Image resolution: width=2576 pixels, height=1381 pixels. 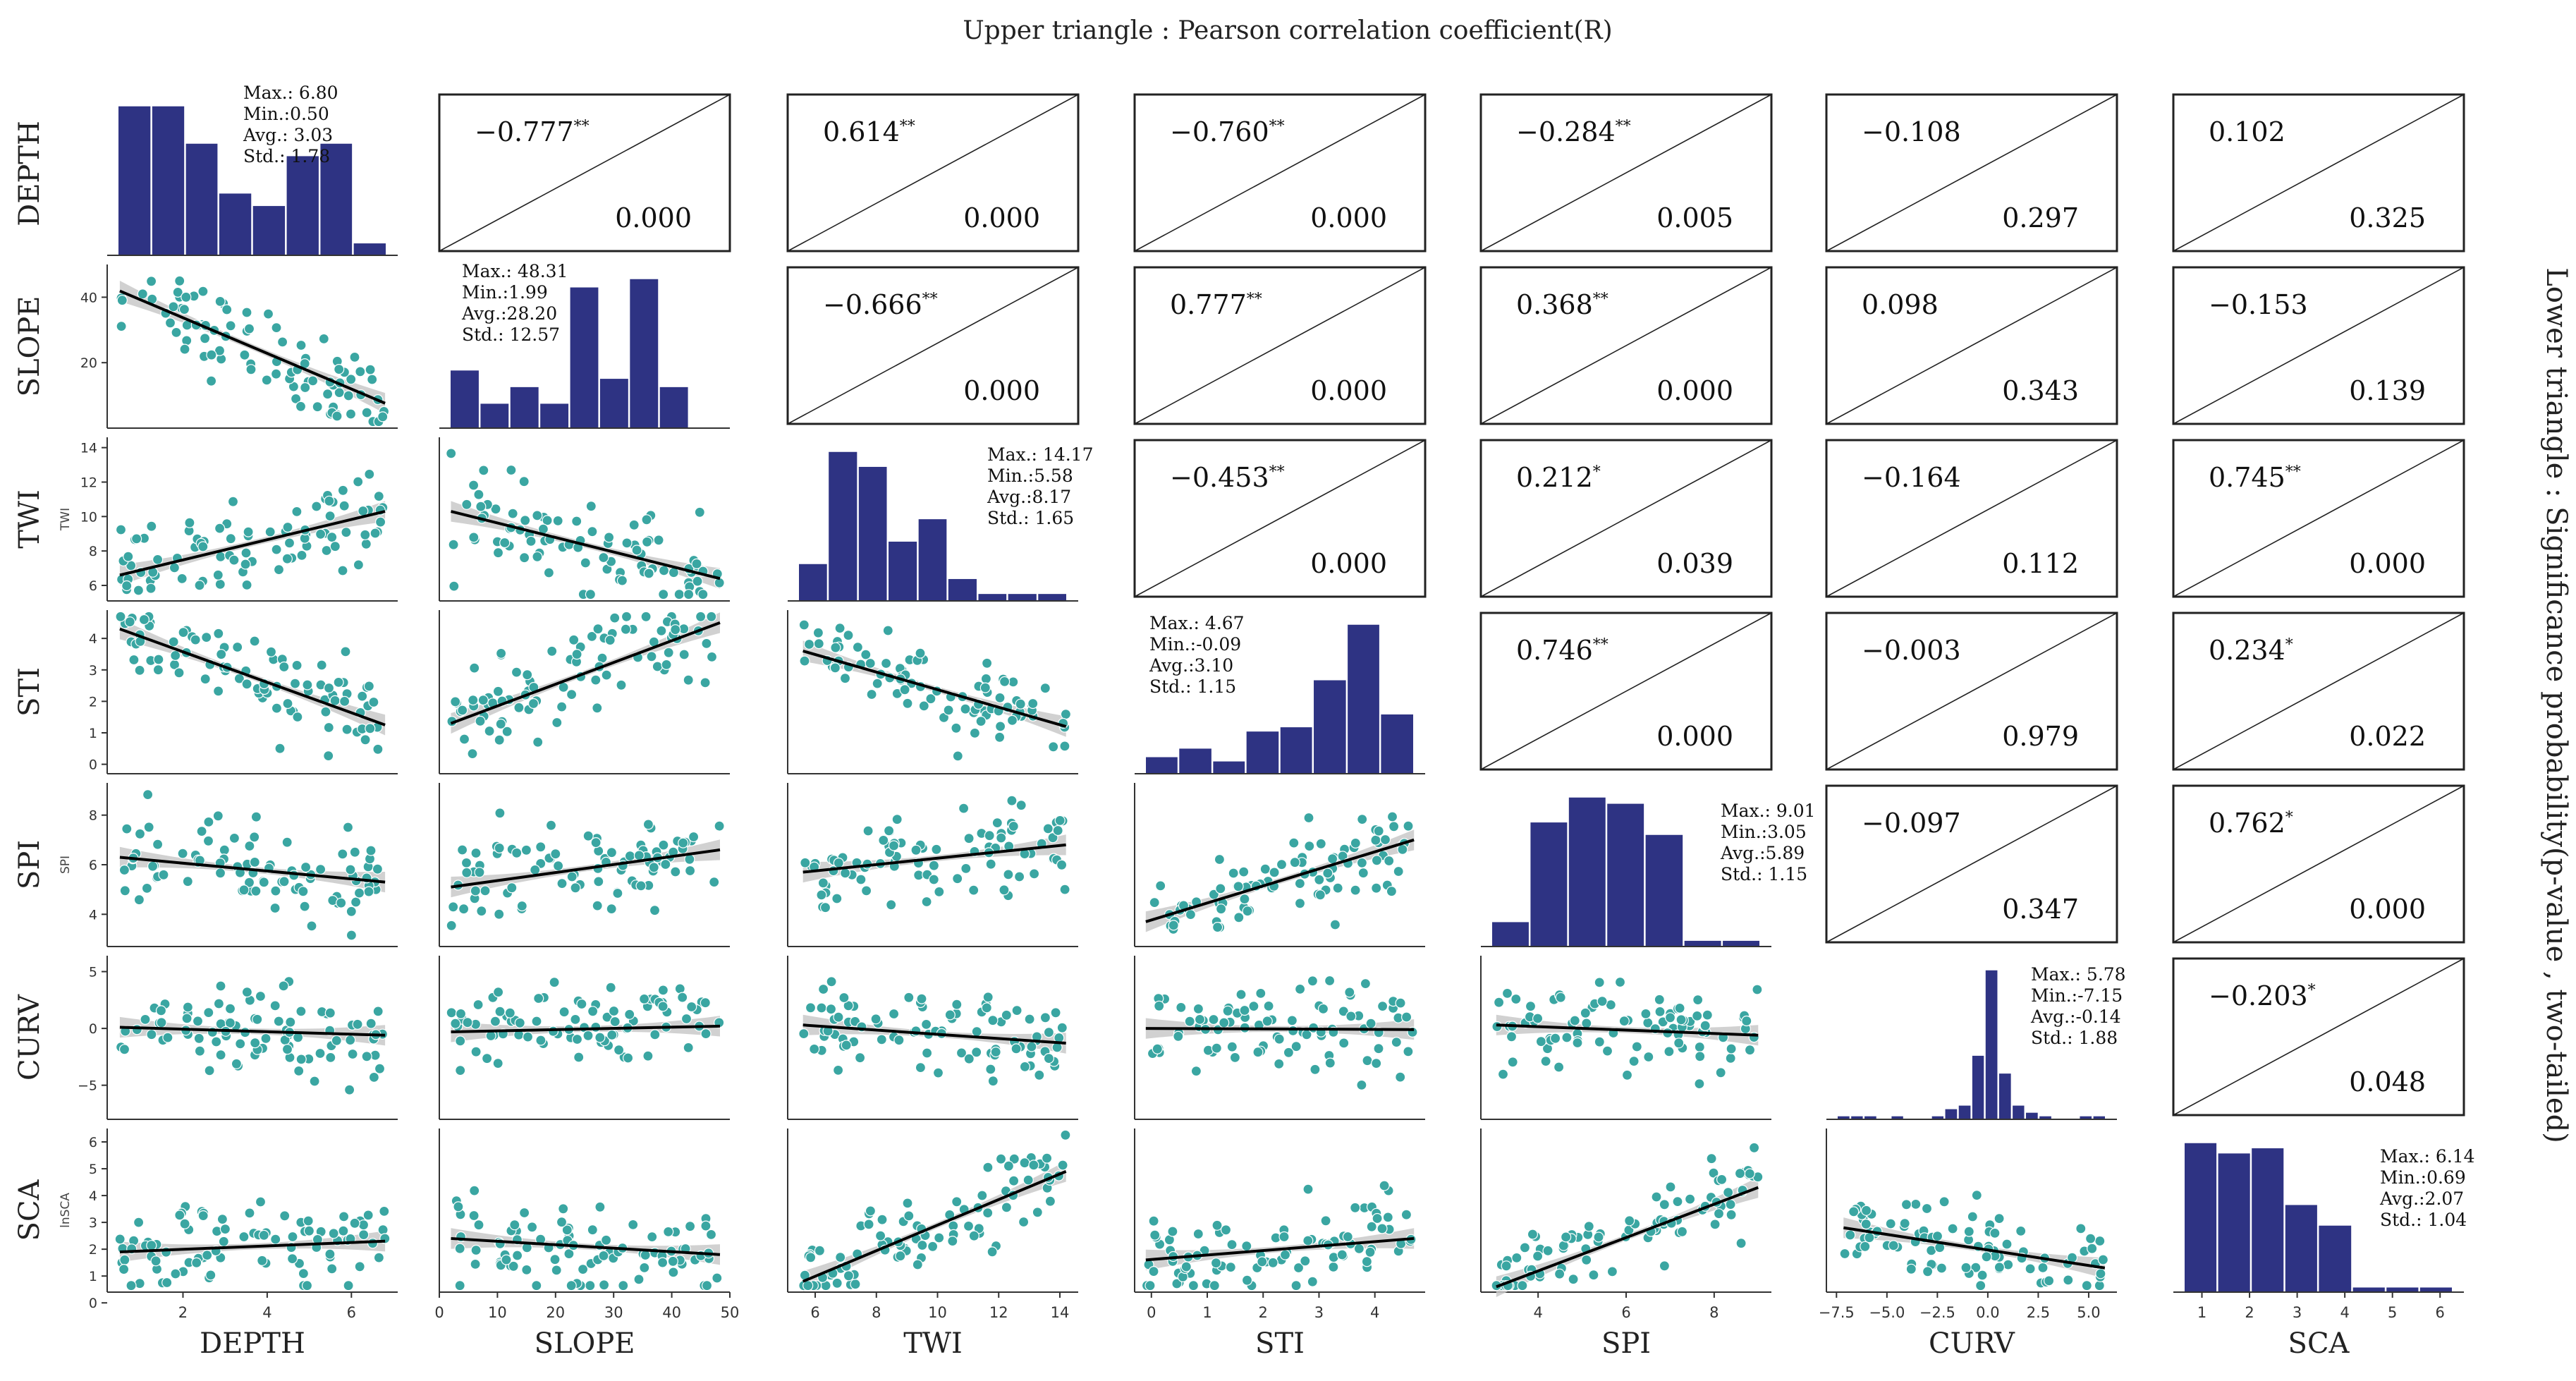 I want to click on corr-cell-depth-slope: −0.777**, so click(x=584, y=173).